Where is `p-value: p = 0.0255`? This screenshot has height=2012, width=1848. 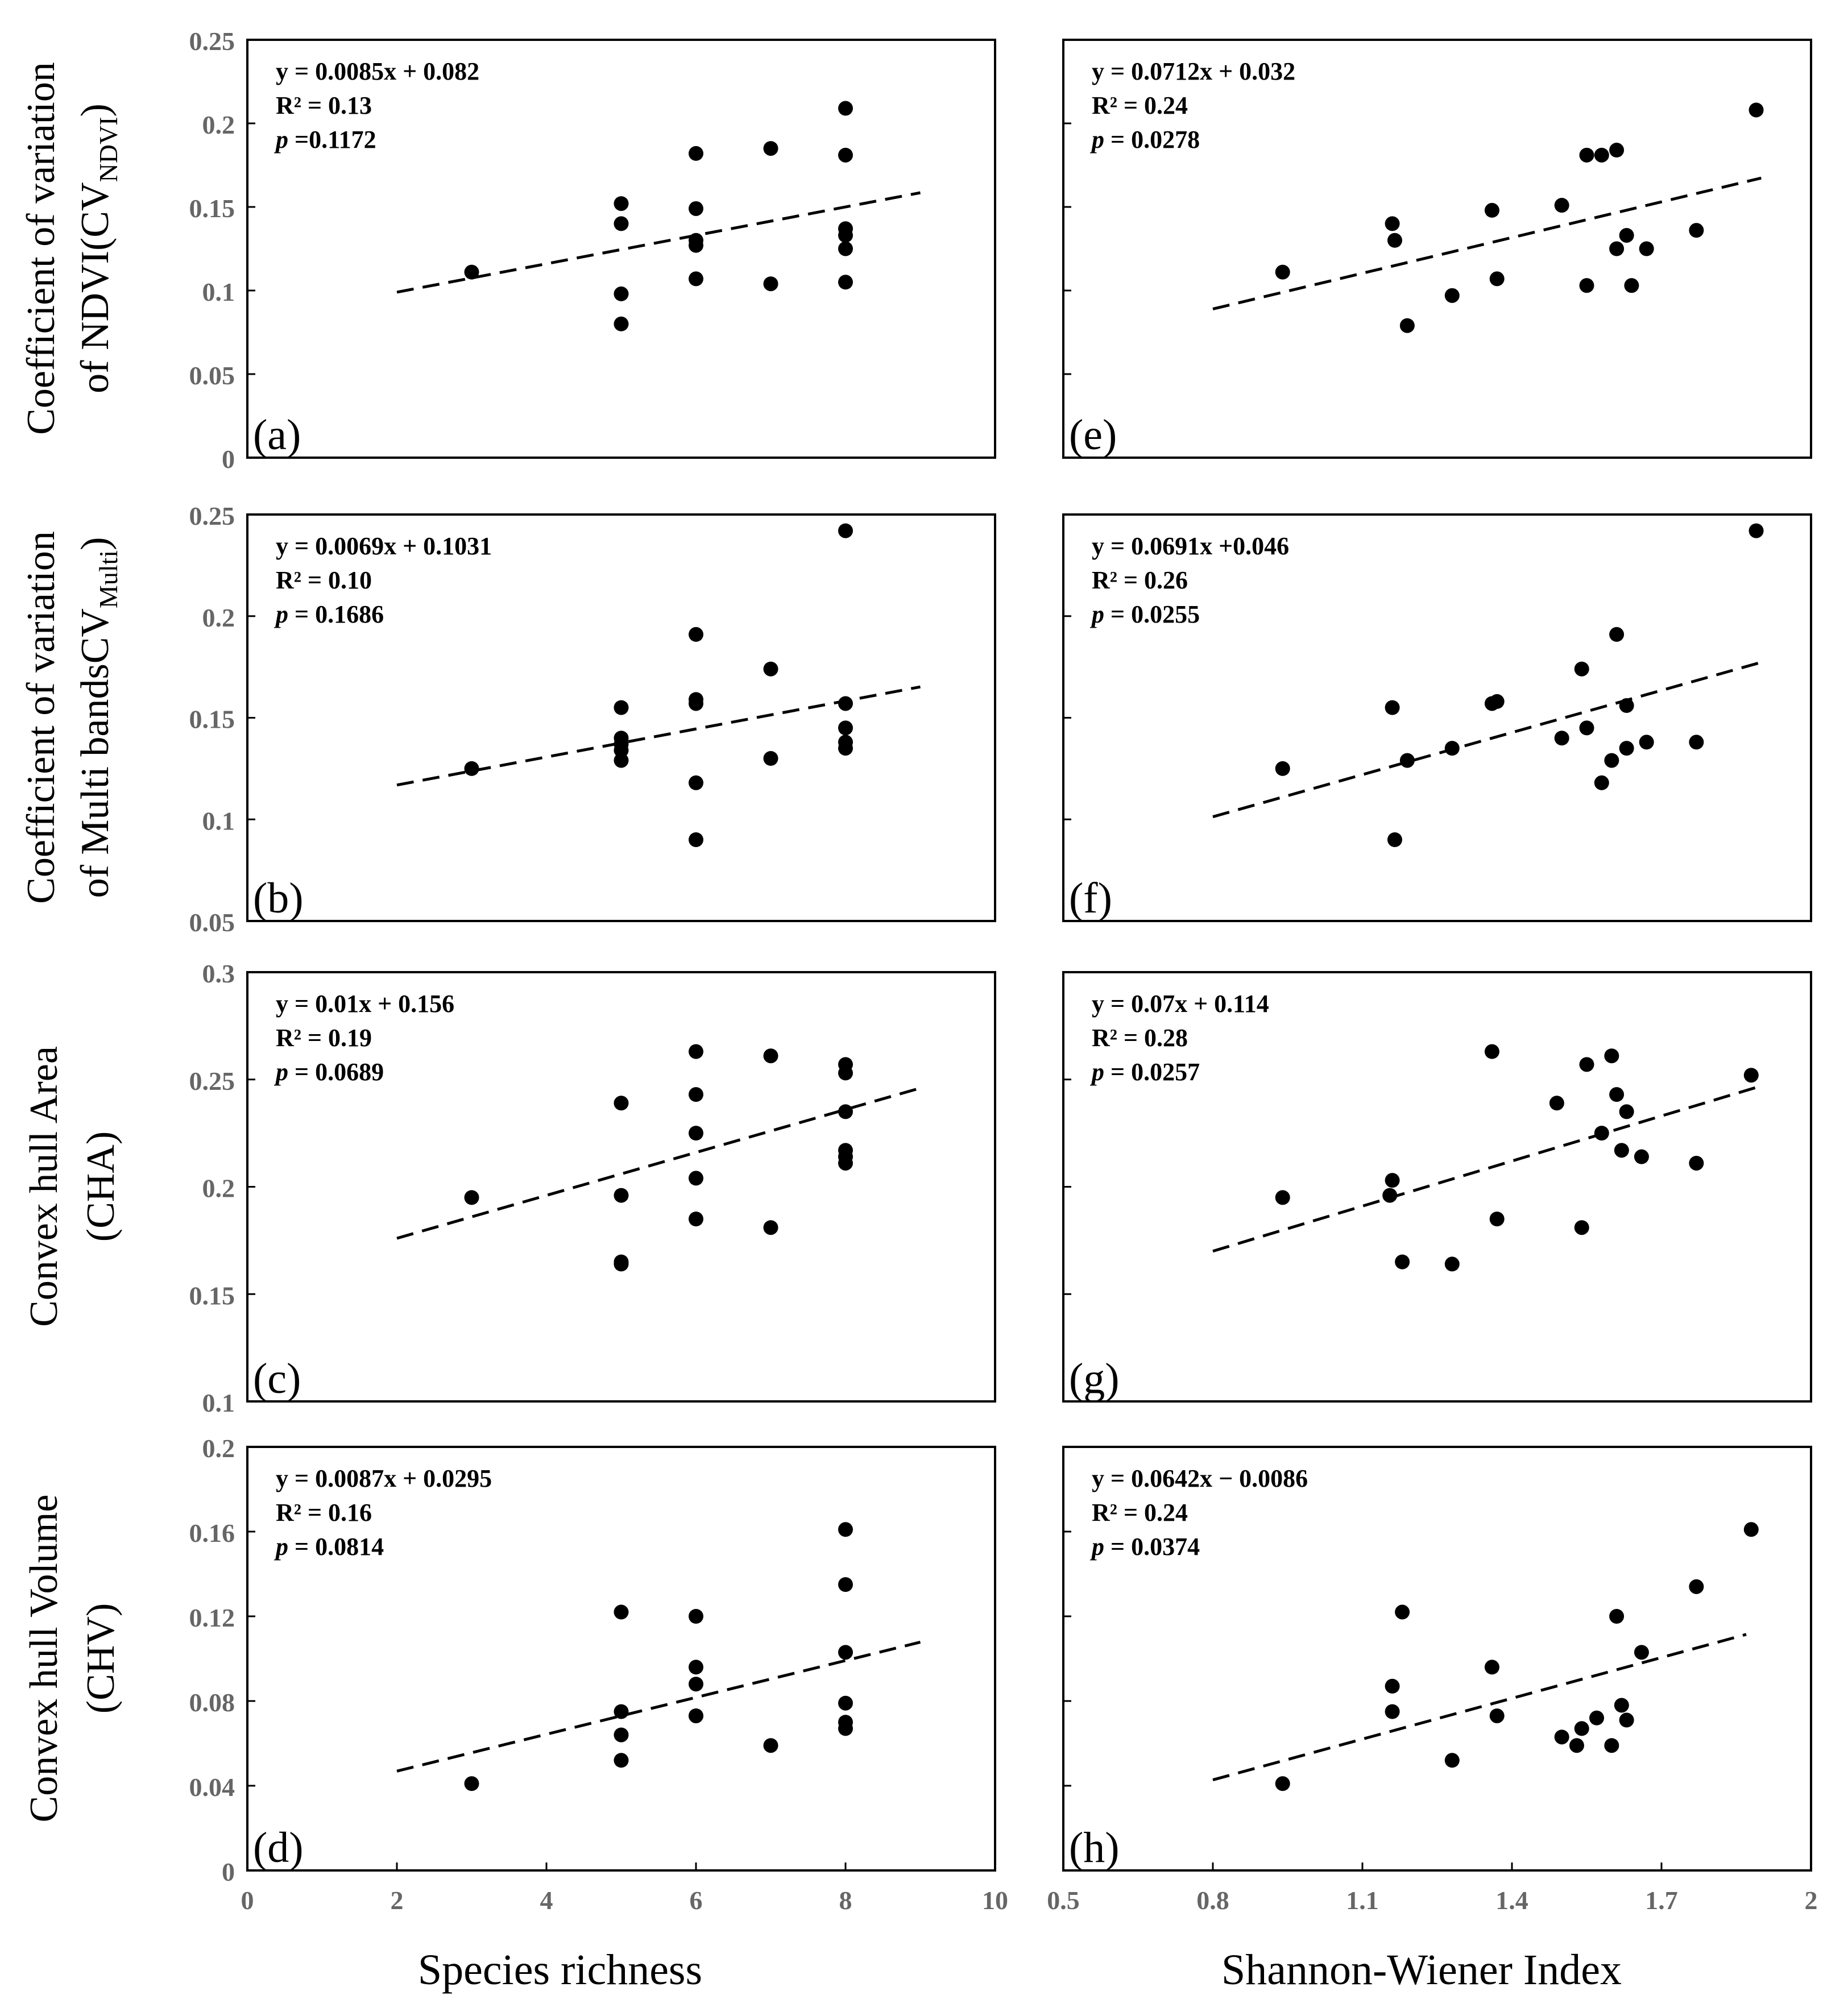
p-value: p = 0.0255 is located at coordinates (1144, 614).